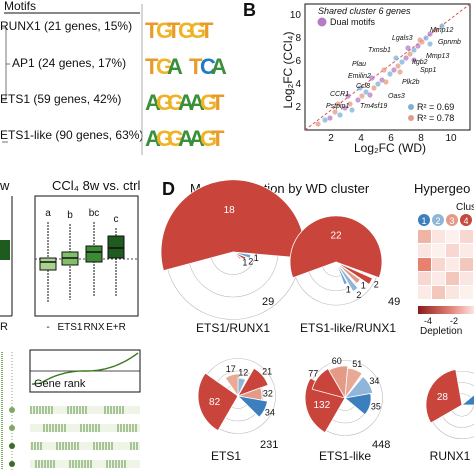 This screenshot has height=474, width=474. Describe the element at coordinates (411, 107) in the screenshot. I see `r2-blue-marker` at that location.